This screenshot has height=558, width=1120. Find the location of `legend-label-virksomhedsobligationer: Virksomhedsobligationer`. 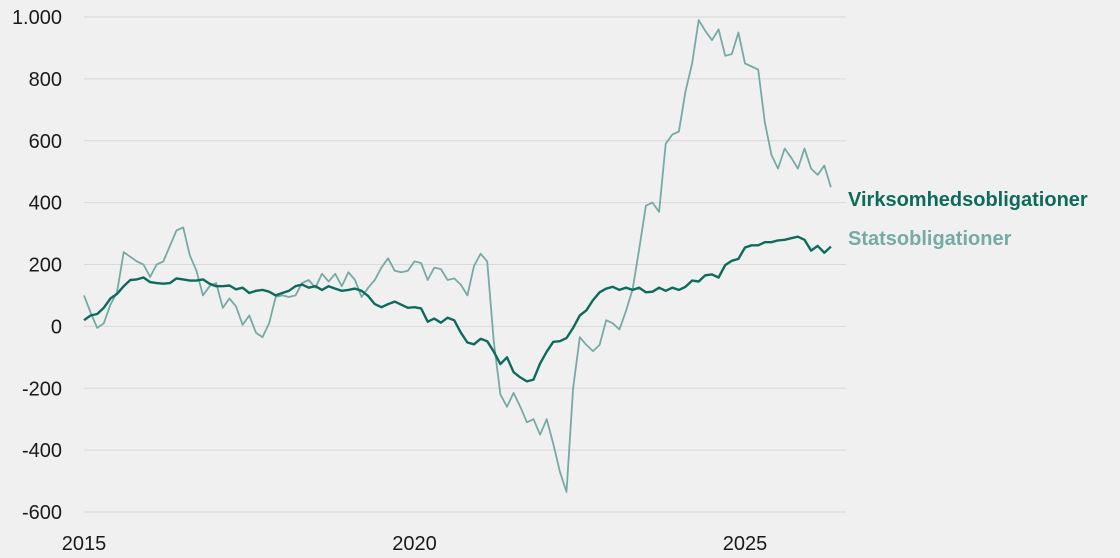

legend-label-virksomhedsobligationer: Virksomhedsobligationer is located at coordinates (968, 200).